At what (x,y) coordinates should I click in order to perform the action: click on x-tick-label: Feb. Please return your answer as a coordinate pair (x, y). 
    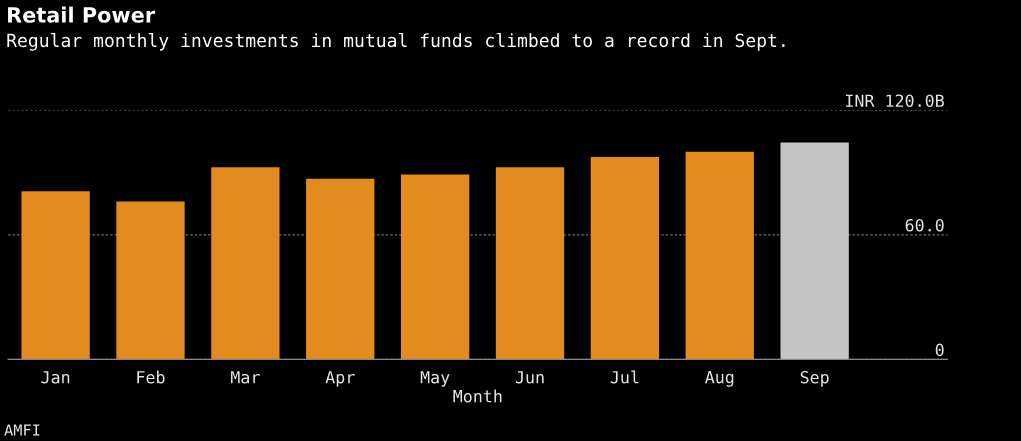
    Looking at the image, I should click on (151, 377).